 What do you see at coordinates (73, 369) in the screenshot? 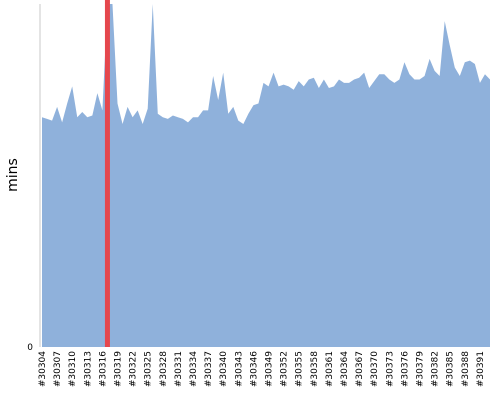
I see `x-tick-label: #30310` at bounding box center [73, 369].